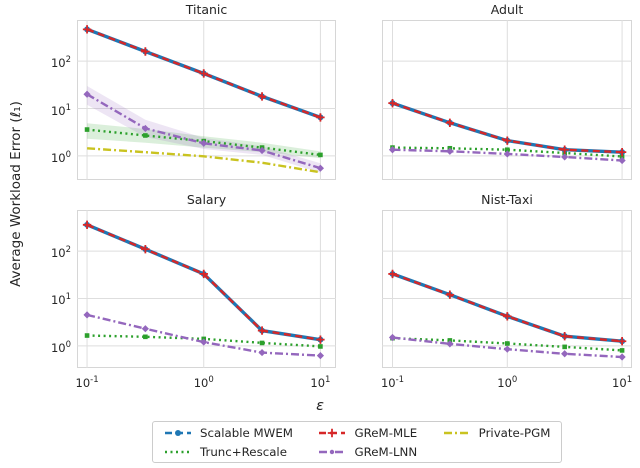 This screenshot has height=468, width=640. I want to click on legend-line-grem-lnn, so click(332, 452).